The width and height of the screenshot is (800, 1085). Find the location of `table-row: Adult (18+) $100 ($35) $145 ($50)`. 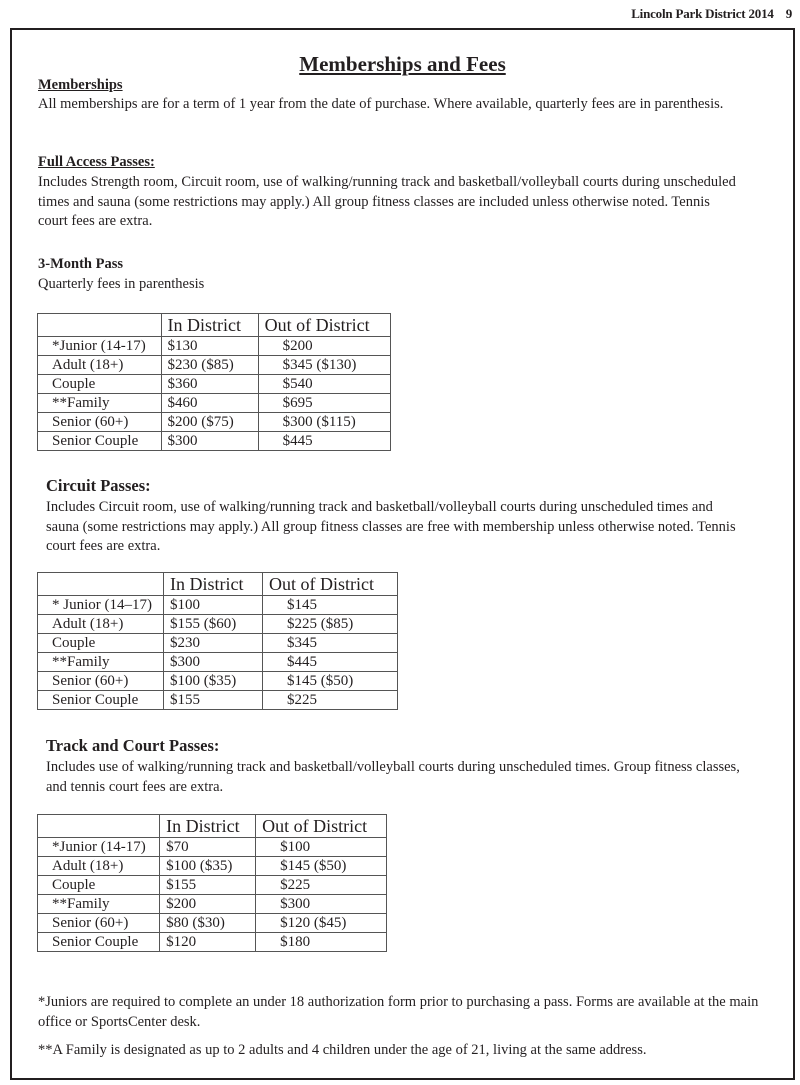

table-row: Adult (18+) $100 ($35) $145 ($50) is located at coordinates (211, 866).